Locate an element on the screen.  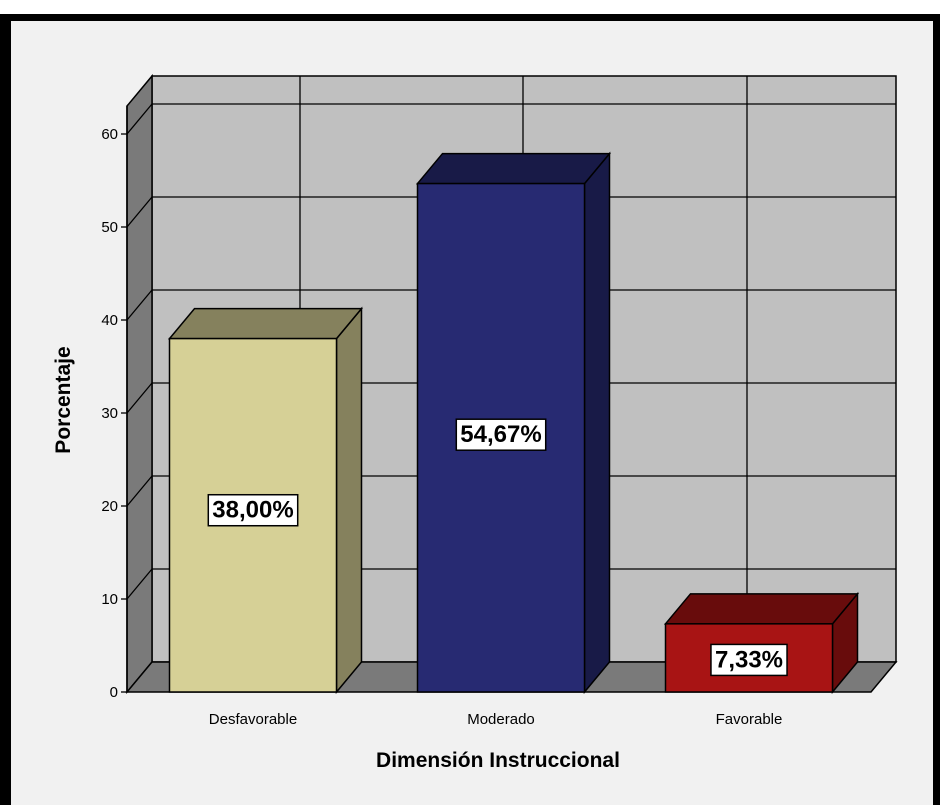
y-tick-label: 50 is located at coordinates (109, 227).